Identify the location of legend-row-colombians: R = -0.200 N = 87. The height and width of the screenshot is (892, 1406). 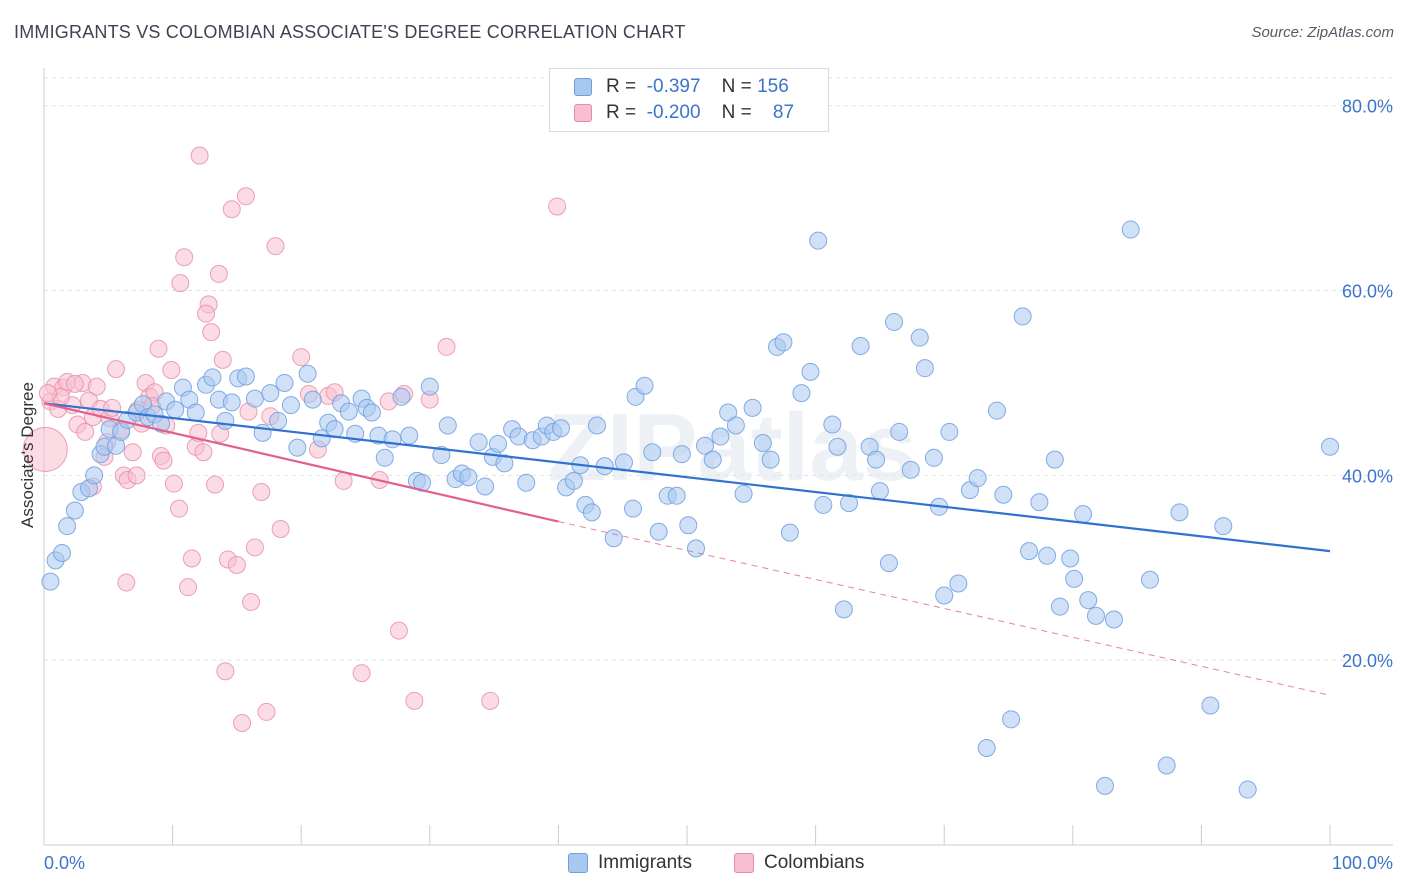
(684, 113).